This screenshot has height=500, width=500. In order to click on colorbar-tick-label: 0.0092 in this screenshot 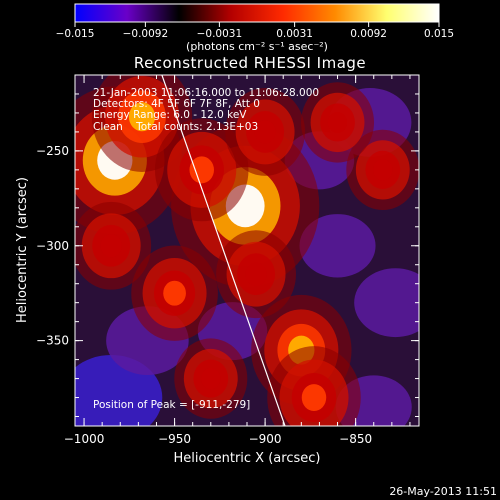, I will do `click(368, 34)`.